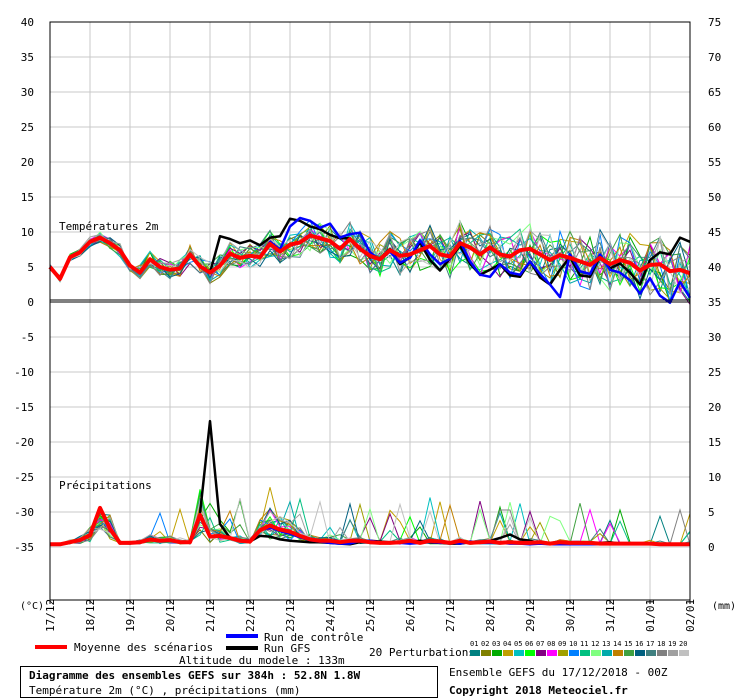 The width and height of the screenshot is (740, 700). What do you see at coordinates (109, 226) in the screenshot?
I see `temperature-title: Températures 2m` at bounding box center [109, 226].